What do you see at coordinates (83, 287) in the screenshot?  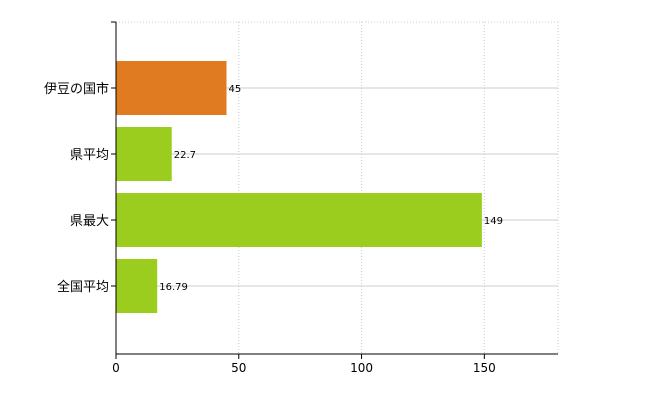 I see `category-label: 全国平均` at bounding box center [83, 287].